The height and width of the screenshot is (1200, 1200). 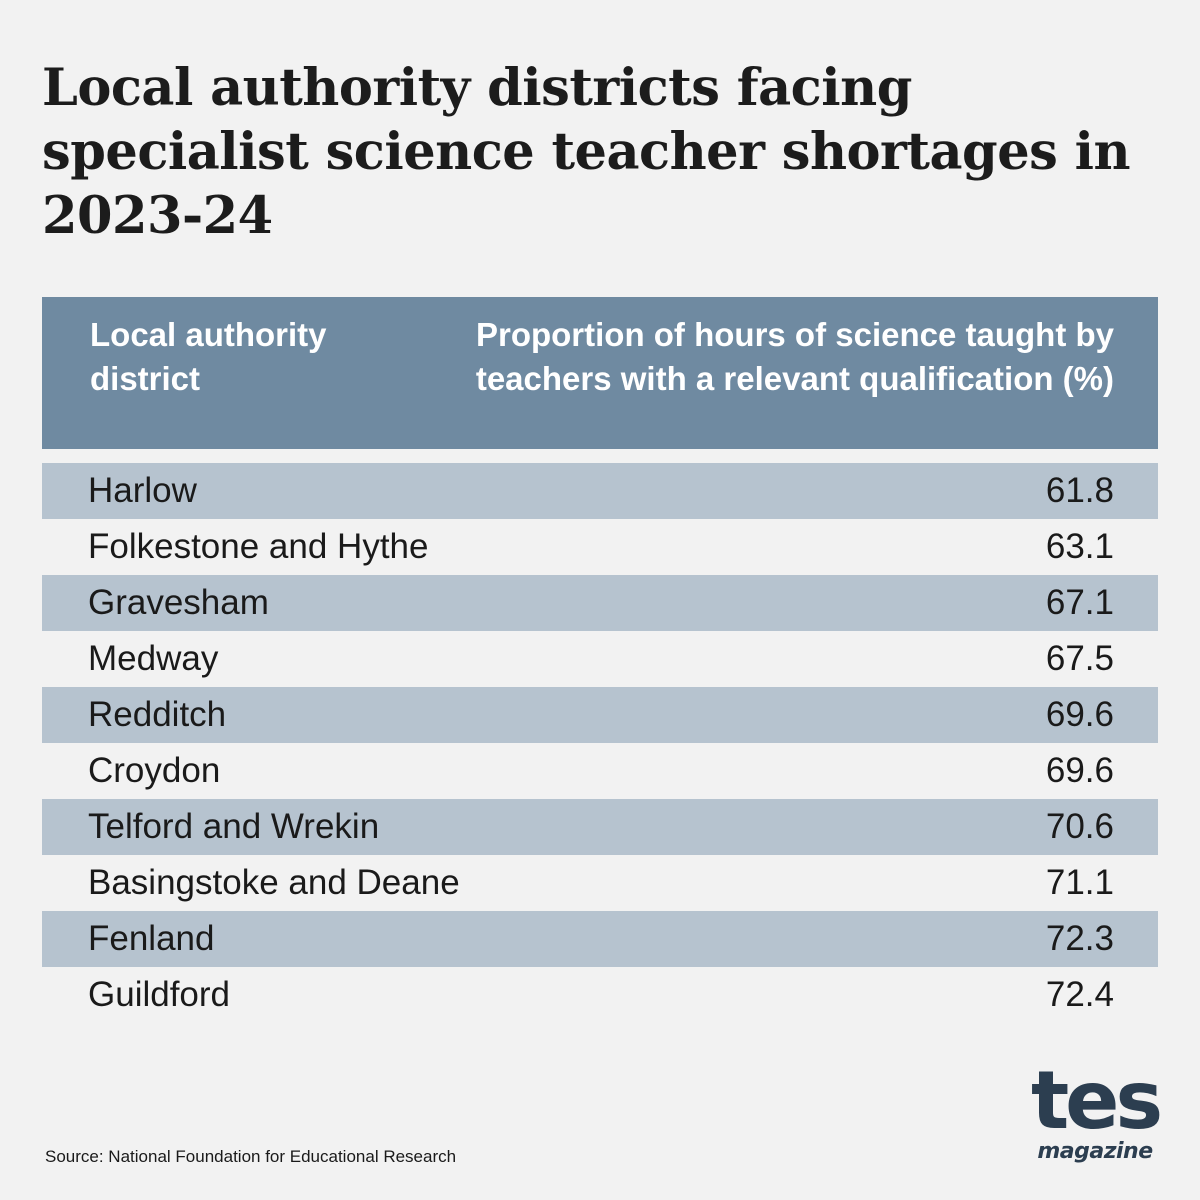 I want to click on proportion-value: 67.5, so click(x=1079, y=658).